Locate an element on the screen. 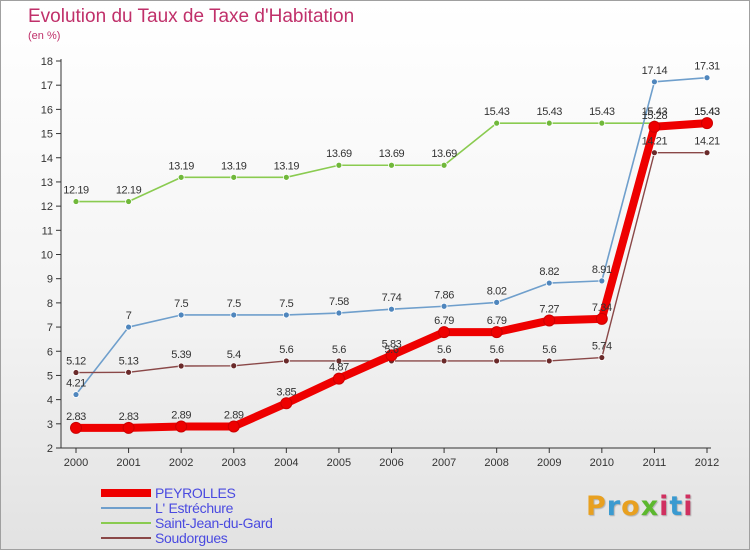  y-tick-label: 2 is located at coordinates (50, 449).